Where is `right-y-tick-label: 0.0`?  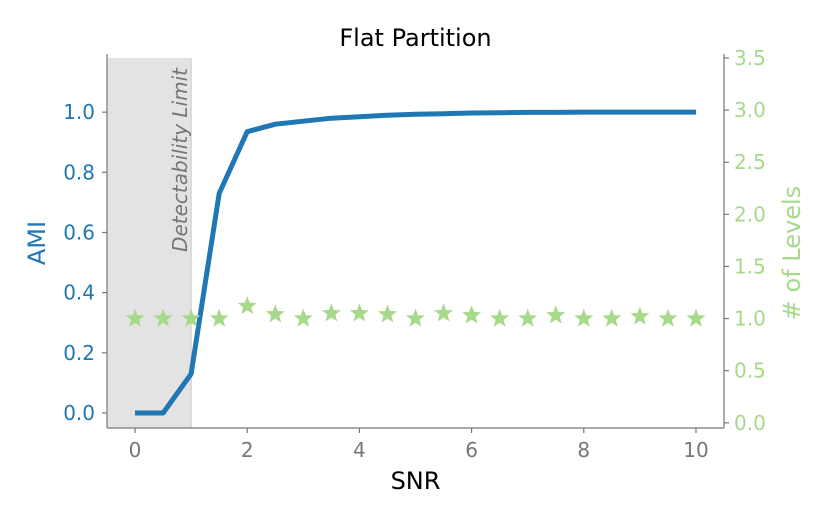
right-y-tick-label: 0.0 is located at coordinates (750, 423).